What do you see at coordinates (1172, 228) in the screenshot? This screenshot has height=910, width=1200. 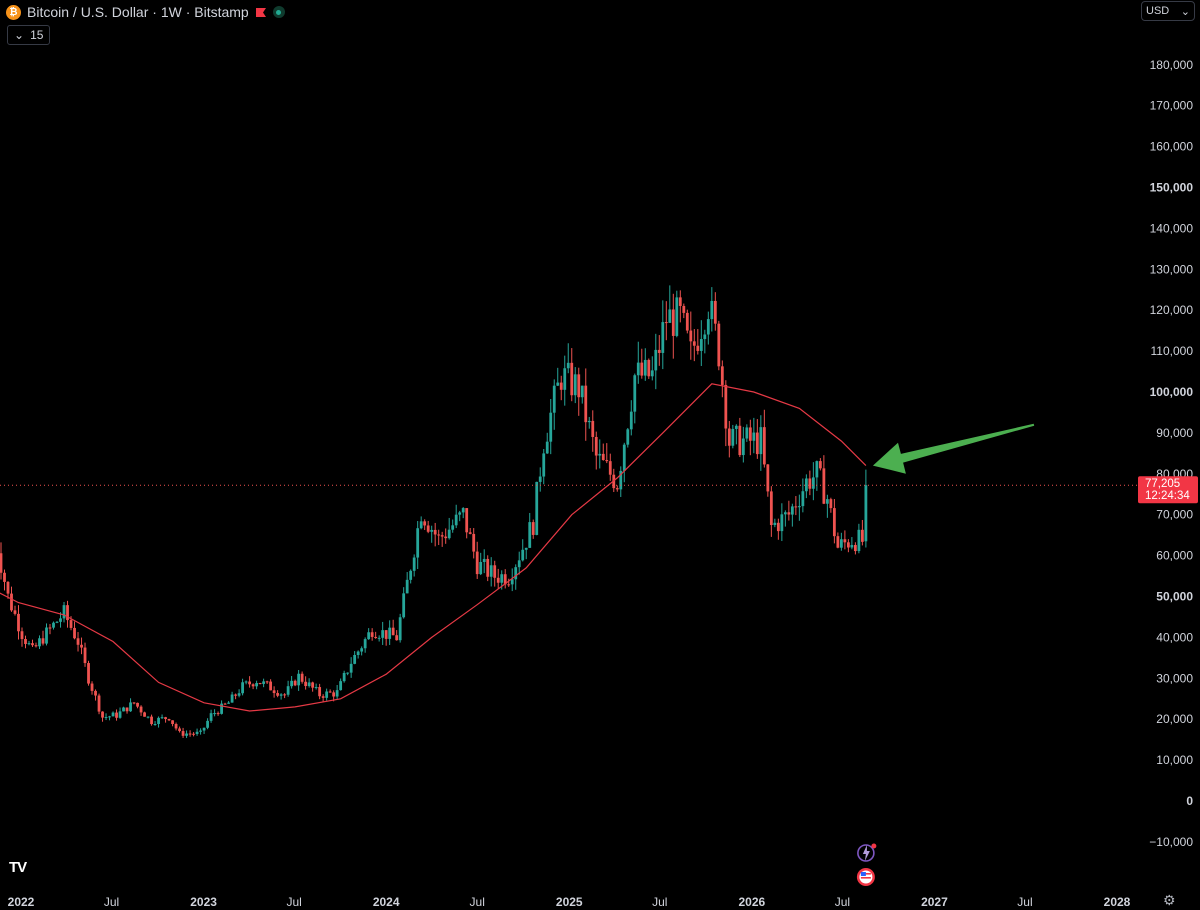 I see `y-tick-label: 140,000` at bounding box center [1172, 228].